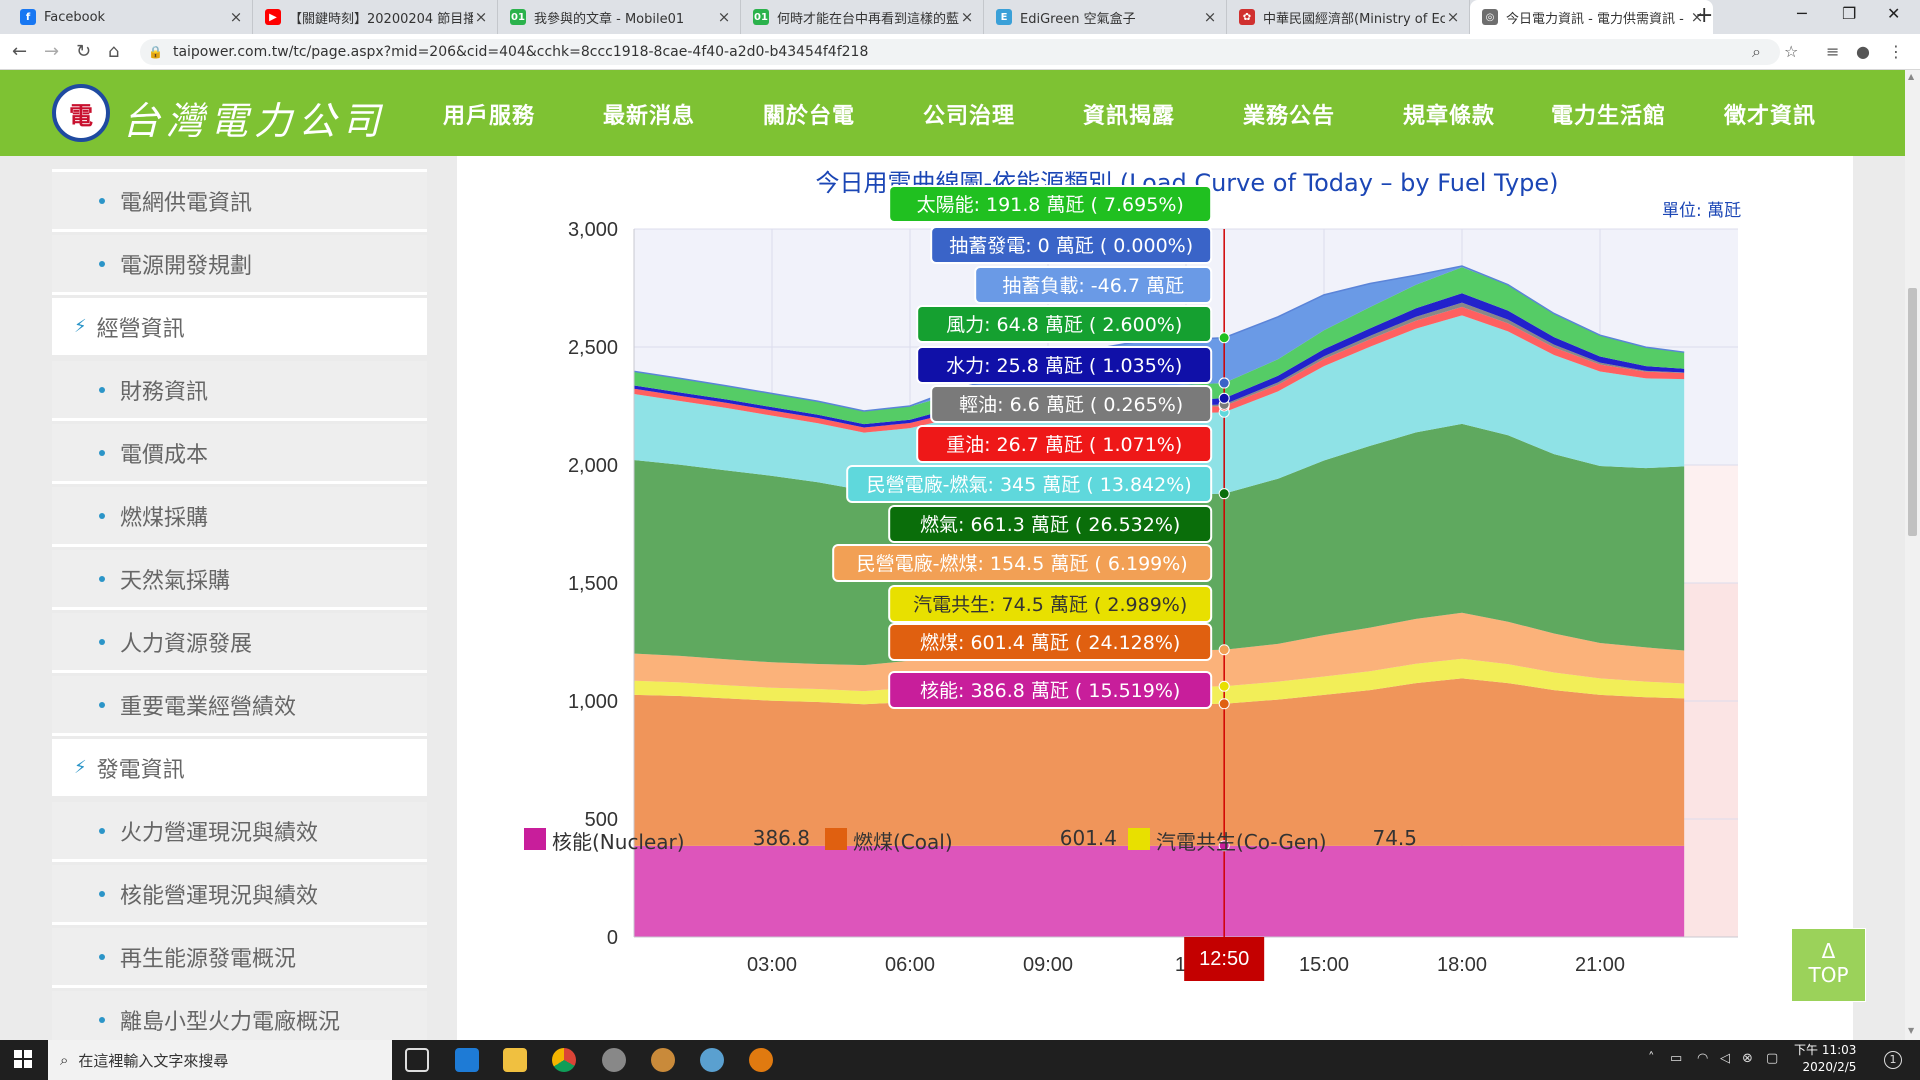 The image size is (1920, 1080). What do you see at coordinates (1676, 1058) in the screenshot?
I see `battery-icon: ▭` at bounding box center [1676, 1058].